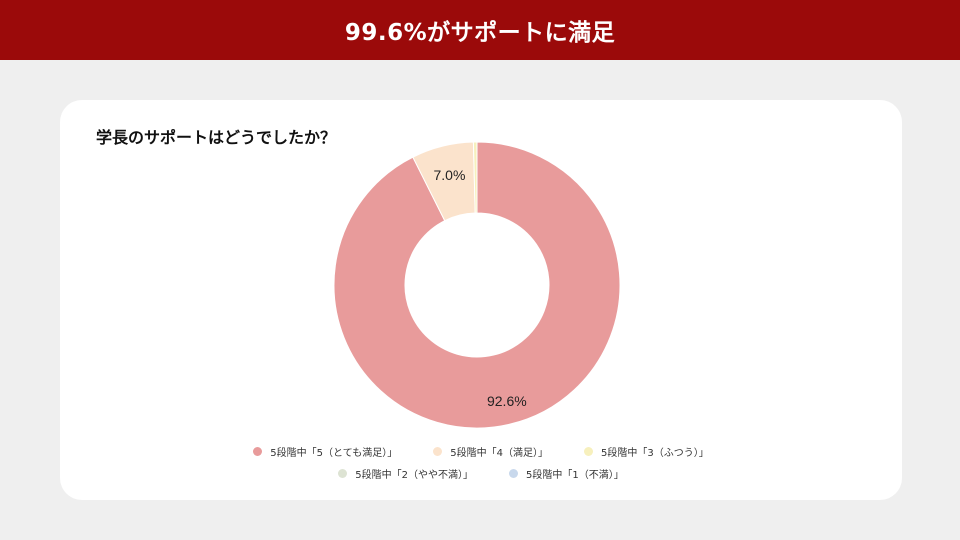 The width and height of the screenshot is (960, 540). I want to click on slice-data-label: 7.0%, so click(450, 175).